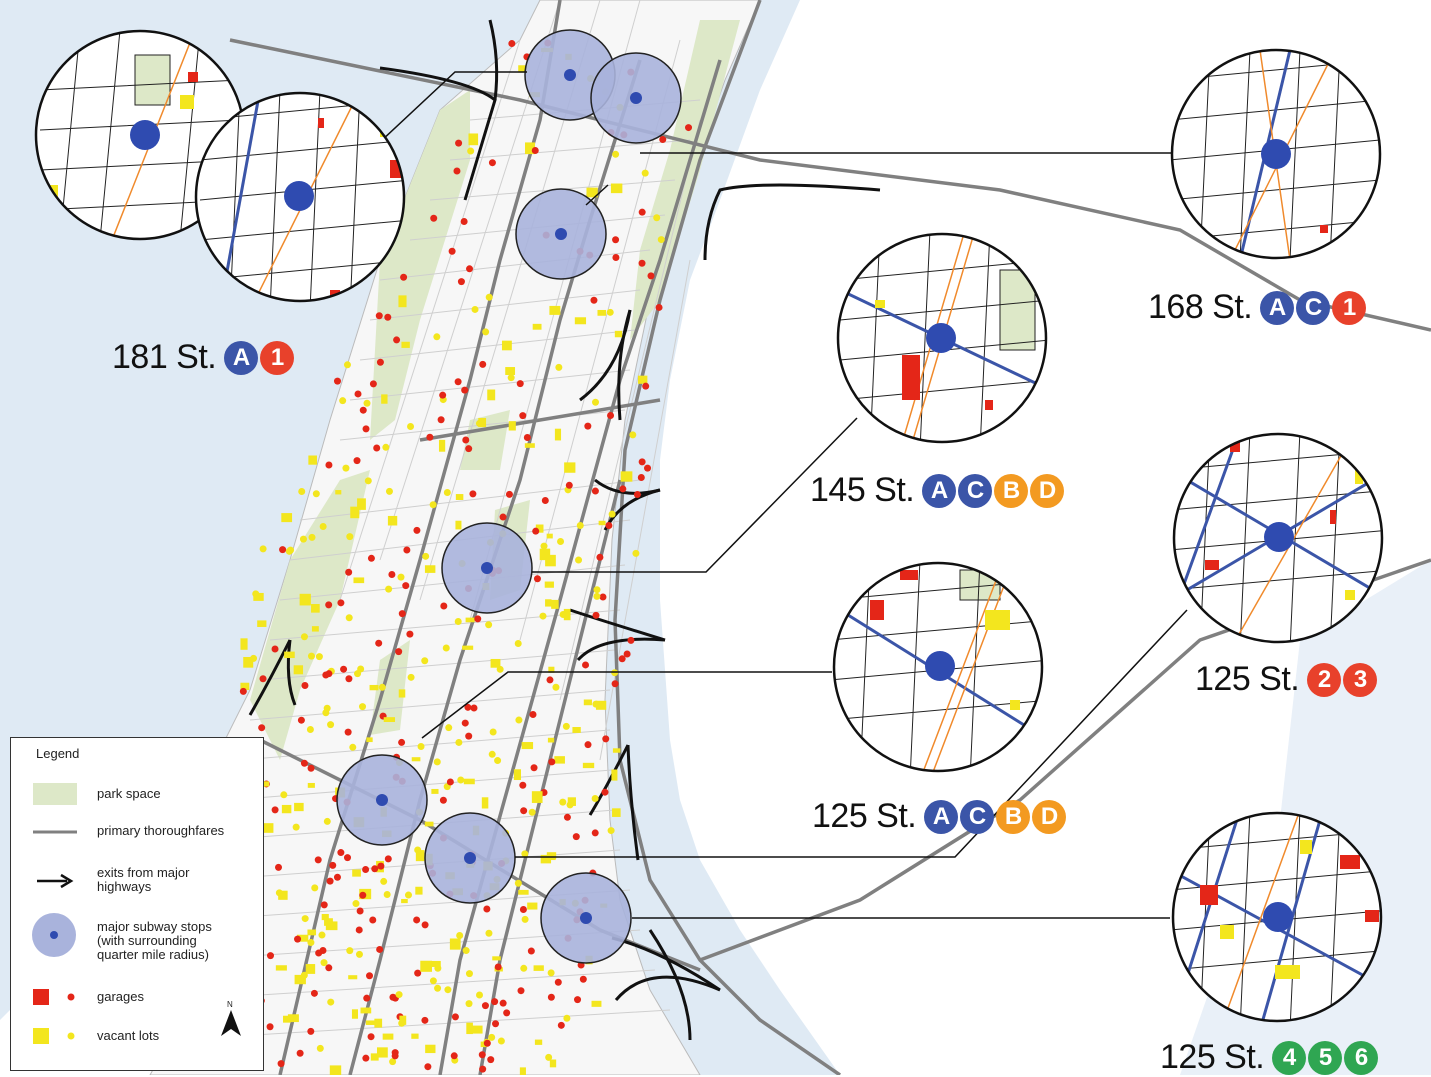  Describe the element at coordinates (203, 357) in the screenshot. I see `station-label-181: 181 St. A 1` at that location.